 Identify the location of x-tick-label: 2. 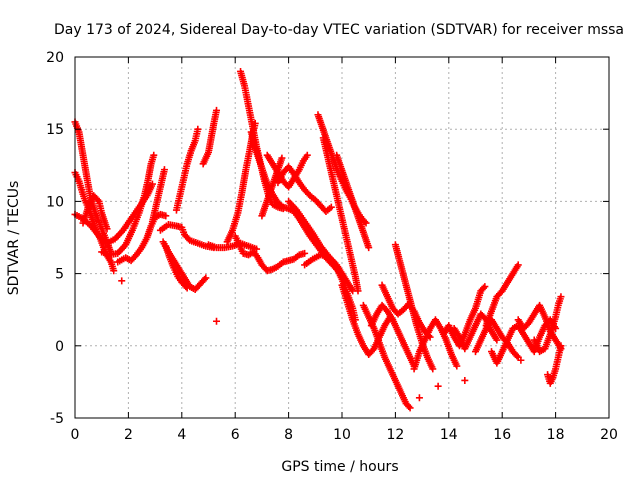
(128, 435).